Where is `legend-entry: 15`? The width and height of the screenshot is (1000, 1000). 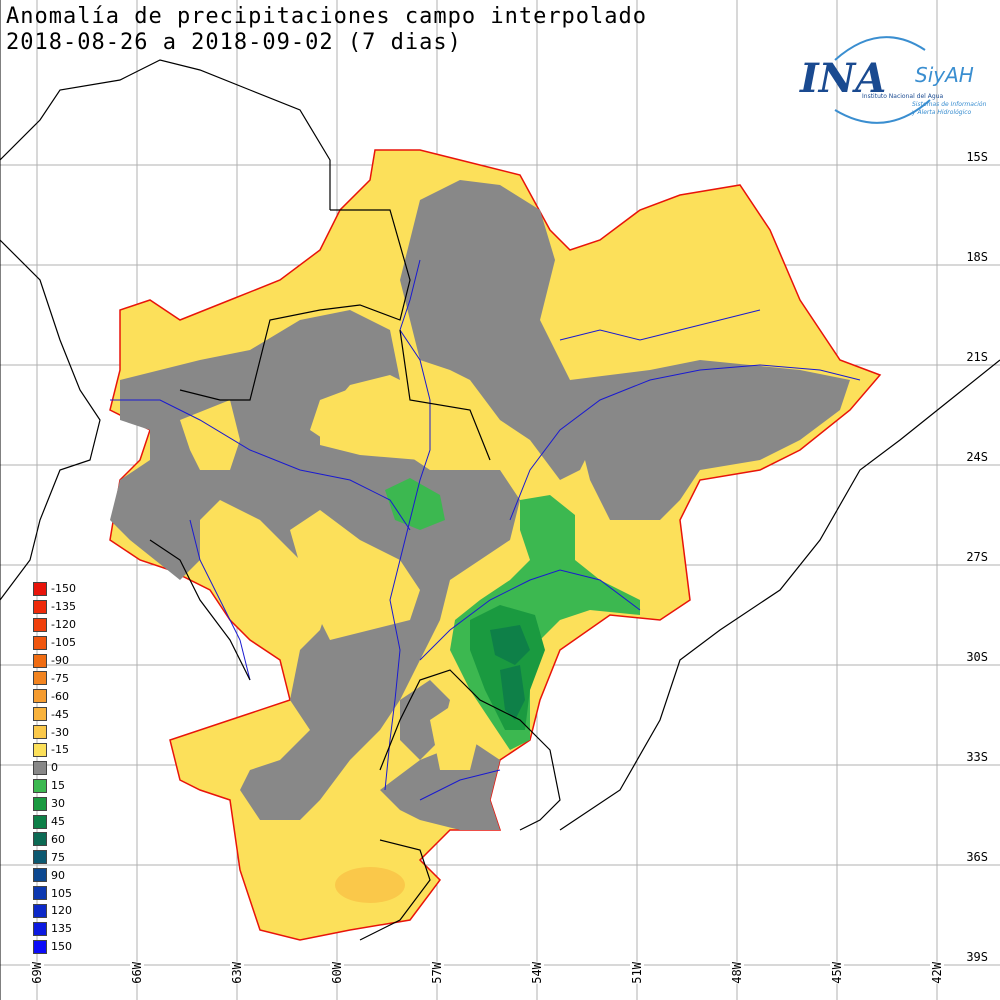 legend-entry: 15 is located at coordinates (54, 786).